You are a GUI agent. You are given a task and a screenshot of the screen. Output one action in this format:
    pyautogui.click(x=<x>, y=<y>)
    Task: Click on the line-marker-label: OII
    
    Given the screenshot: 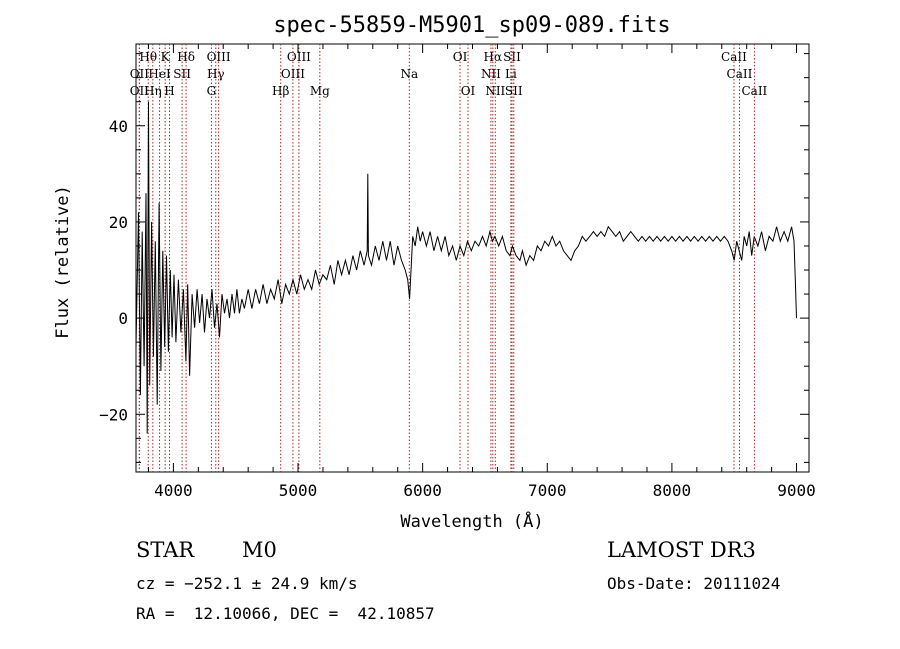 What is the action you would take?
    pyautogui.click(x=140, y=74)
    